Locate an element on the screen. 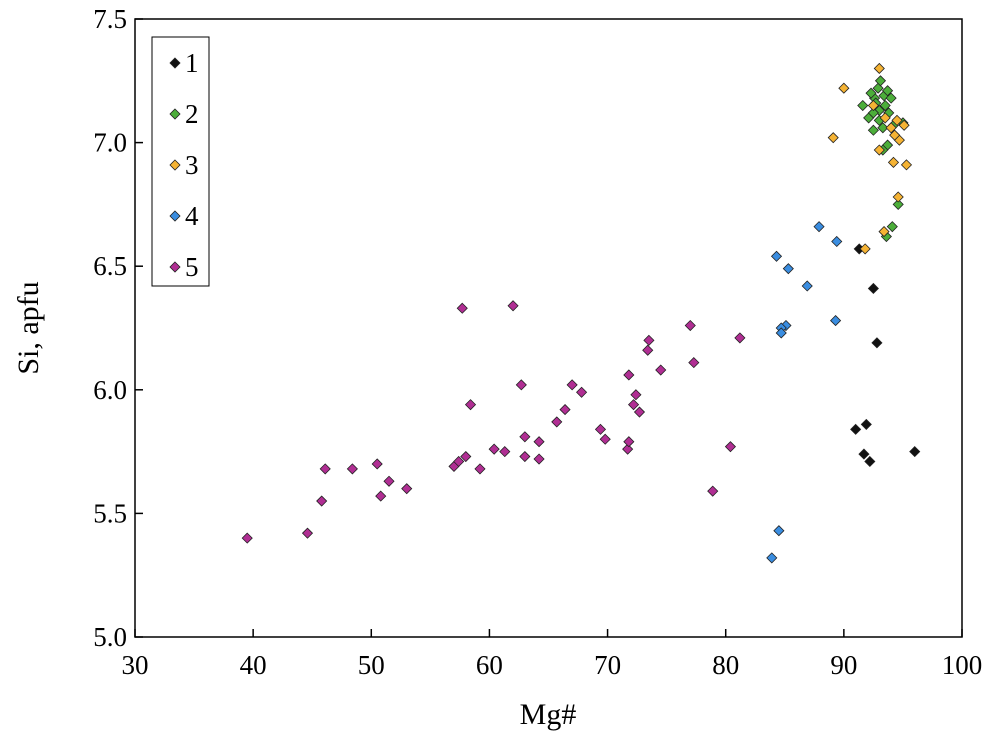 The image size is (989, 741). y-tick-label: 5.0 is located at coordinates (110, 637).